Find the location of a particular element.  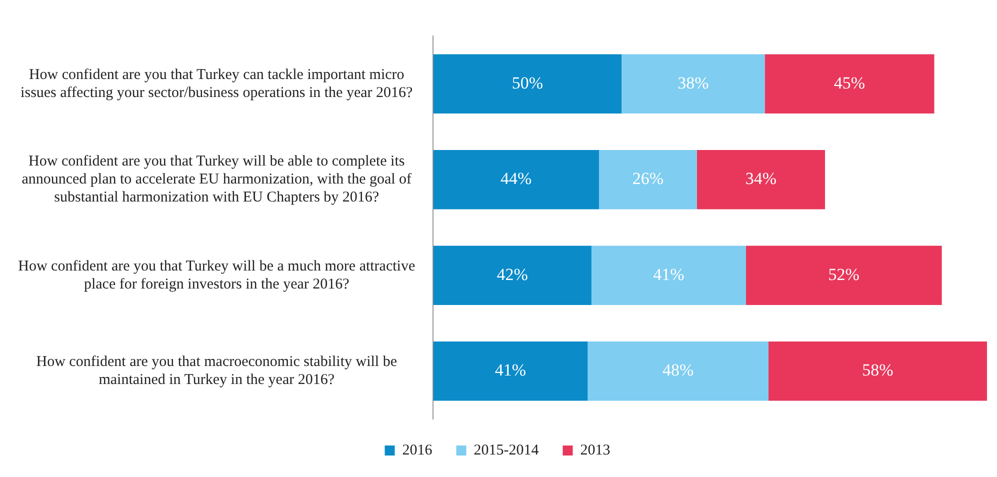

data-label: 42% is located at coordinates (512, 274).